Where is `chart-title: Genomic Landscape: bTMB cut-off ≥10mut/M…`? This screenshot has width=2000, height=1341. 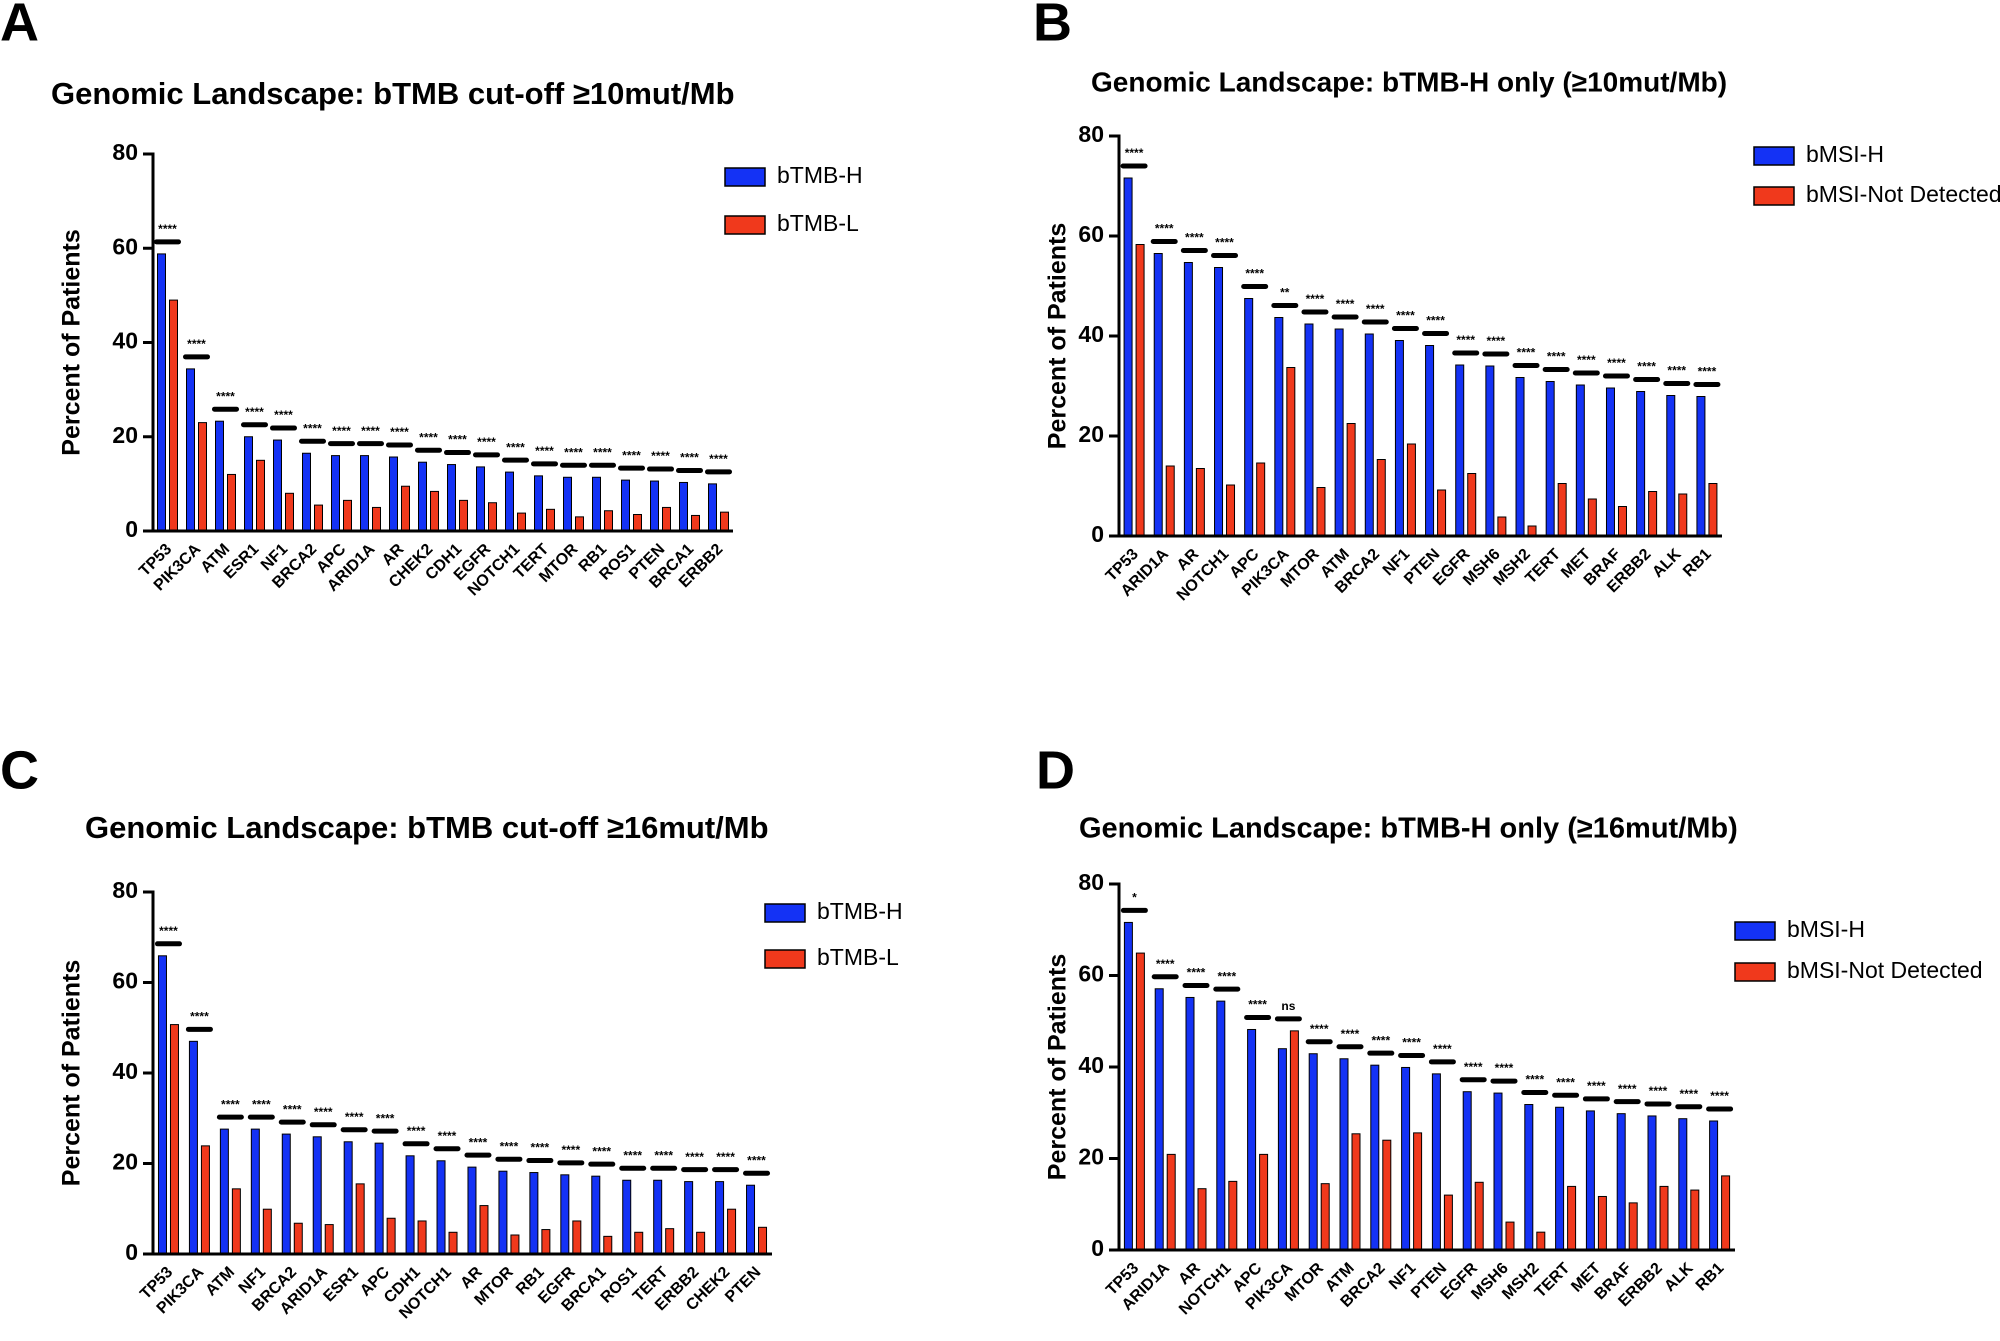
chart-title: Genomic Landscape: bTMB cut-off ≥10mut/M… is located at coordinates (393, 93).